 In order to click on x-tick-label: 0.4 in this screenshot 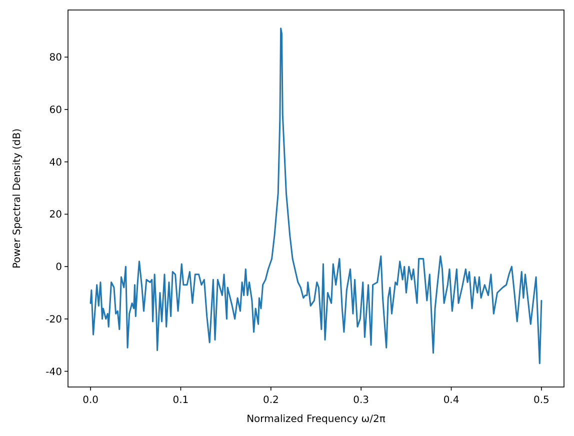, I will do `click(451, 400)`.